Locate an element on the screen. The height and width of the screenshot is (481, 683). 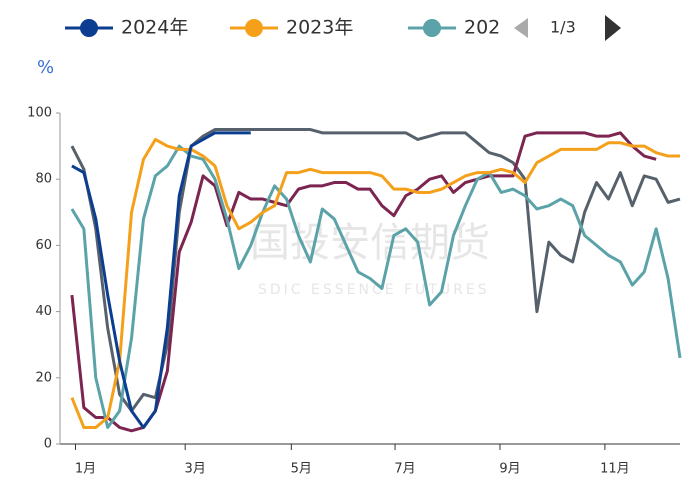
legend-label: 2023年 is located at coordinates (319, 28).